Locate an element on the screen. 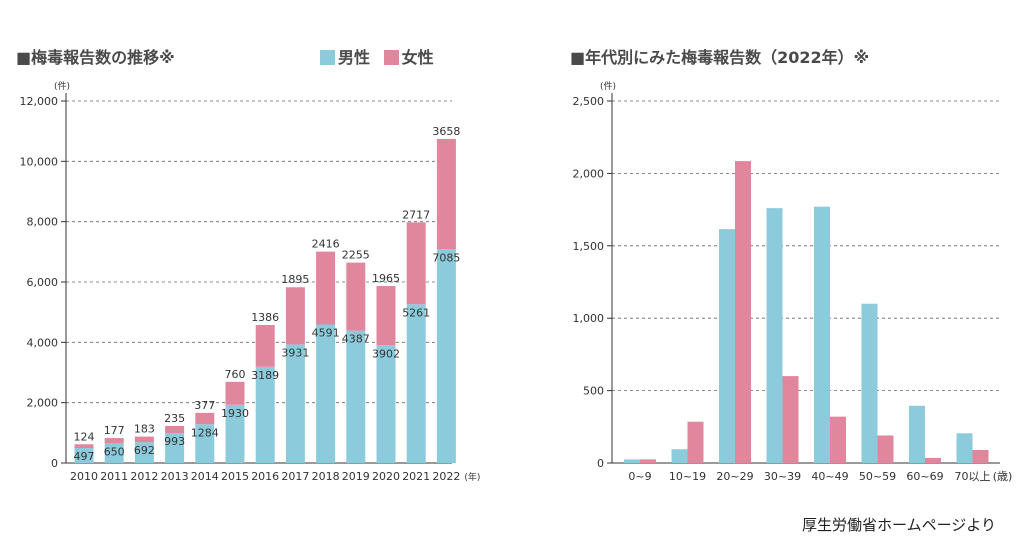  chart1-xtick-label: 2011 is located at coordinates (114, 476).